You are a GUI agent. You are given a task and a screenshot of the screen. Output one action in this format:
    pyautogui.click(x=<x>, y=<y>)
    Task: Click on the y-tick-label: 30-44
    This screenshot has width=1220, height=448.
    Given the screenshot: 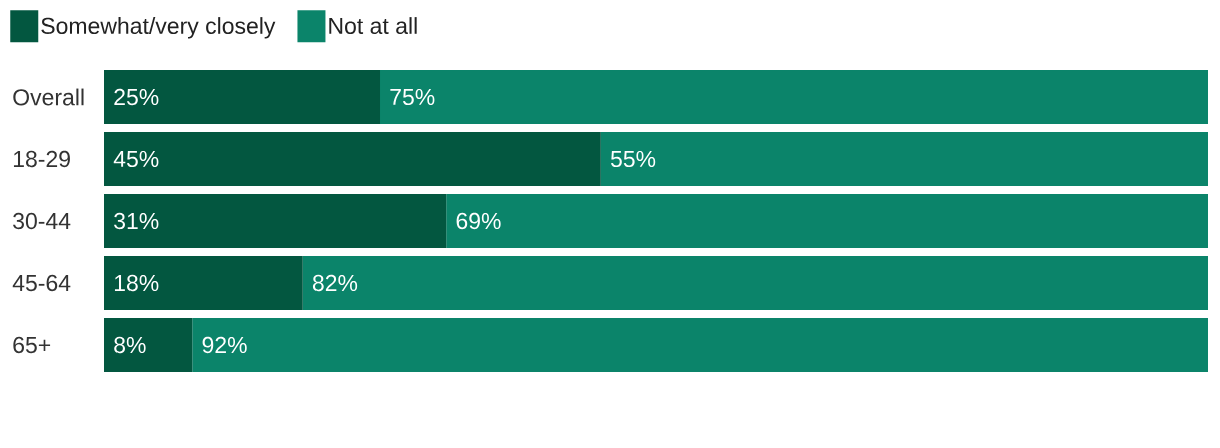 What is the action you would take?
    pyautogui.click(x=42, y=221)
    